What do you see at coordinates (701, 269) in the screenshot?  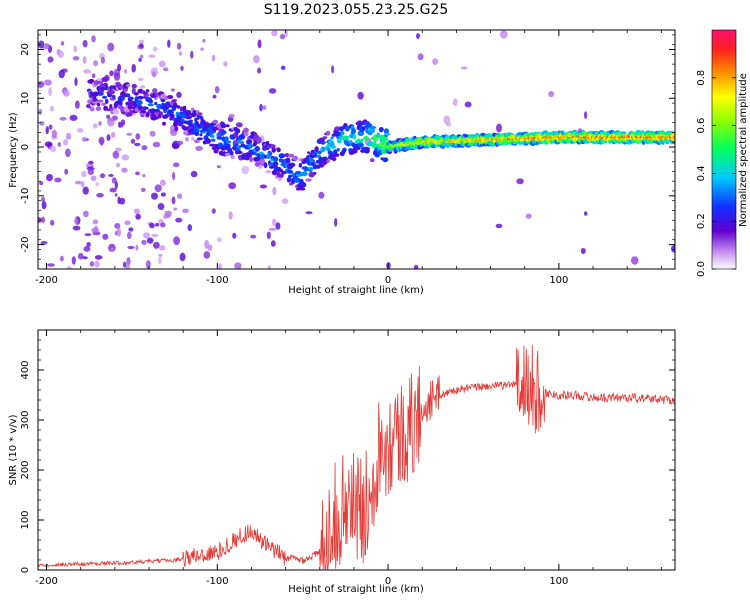 I see `colorbar-tick-label: 0.0` at bounding box center [701, 269].